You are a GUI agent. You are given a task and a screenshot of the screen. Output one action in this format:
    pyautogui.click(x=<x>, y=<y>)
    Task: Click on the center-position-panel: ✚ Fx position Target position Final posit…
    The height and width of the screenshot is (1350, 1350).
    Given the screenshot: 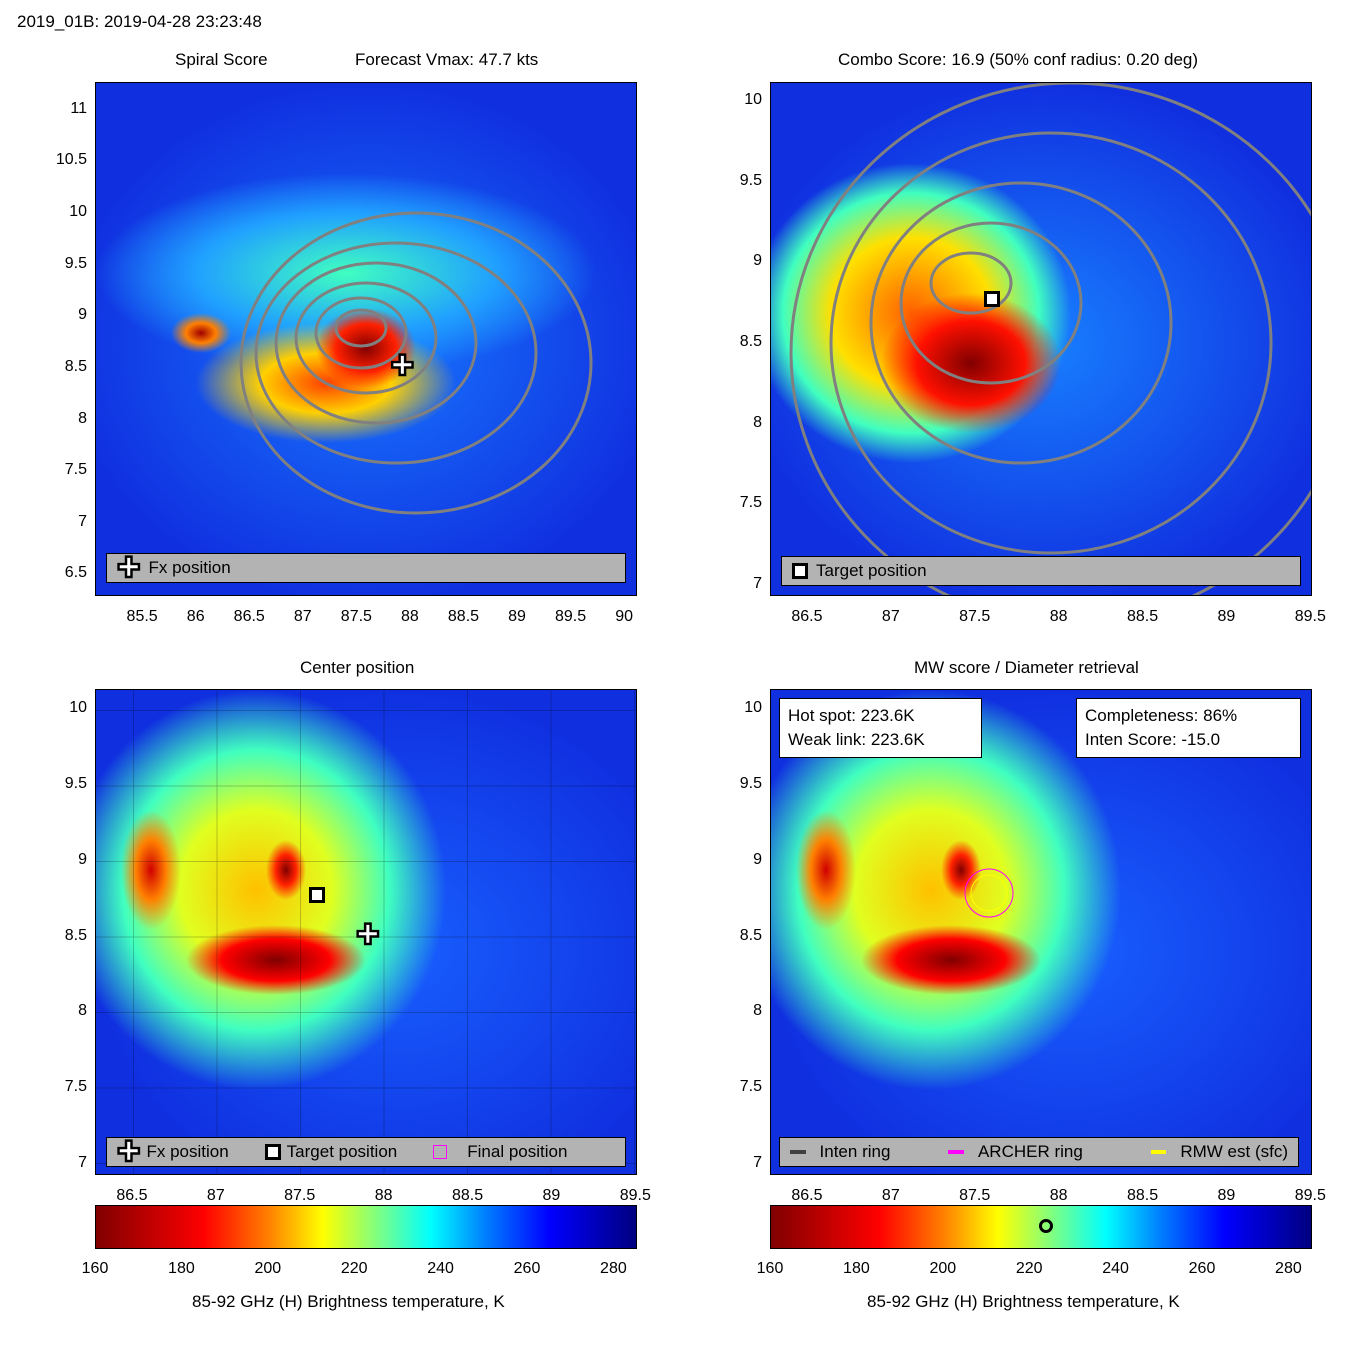 What is the action you would take?
    pyautogui.click(x=366, y=932)
    